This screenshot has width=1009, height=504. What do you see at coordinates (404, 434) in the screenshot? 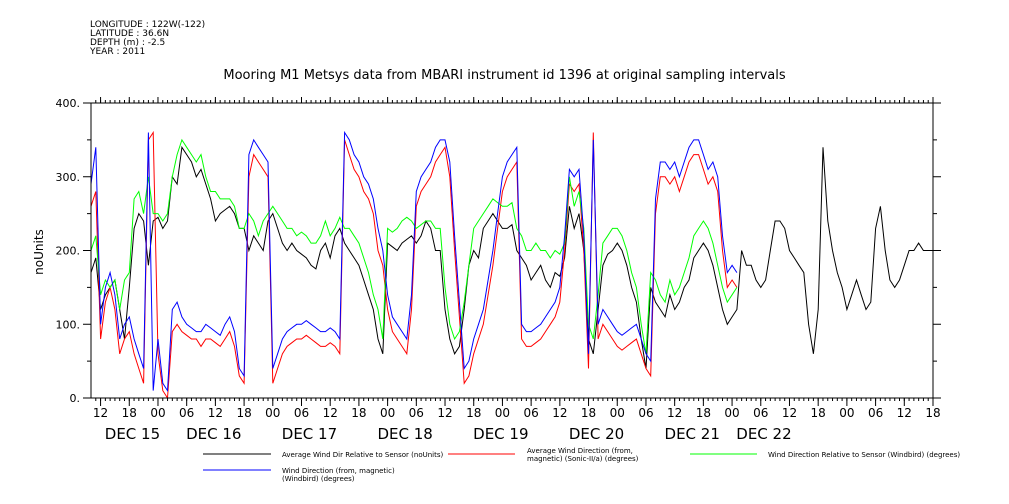
I see `x-date-label-3: DEC 18` at bounding box center [404, 434].